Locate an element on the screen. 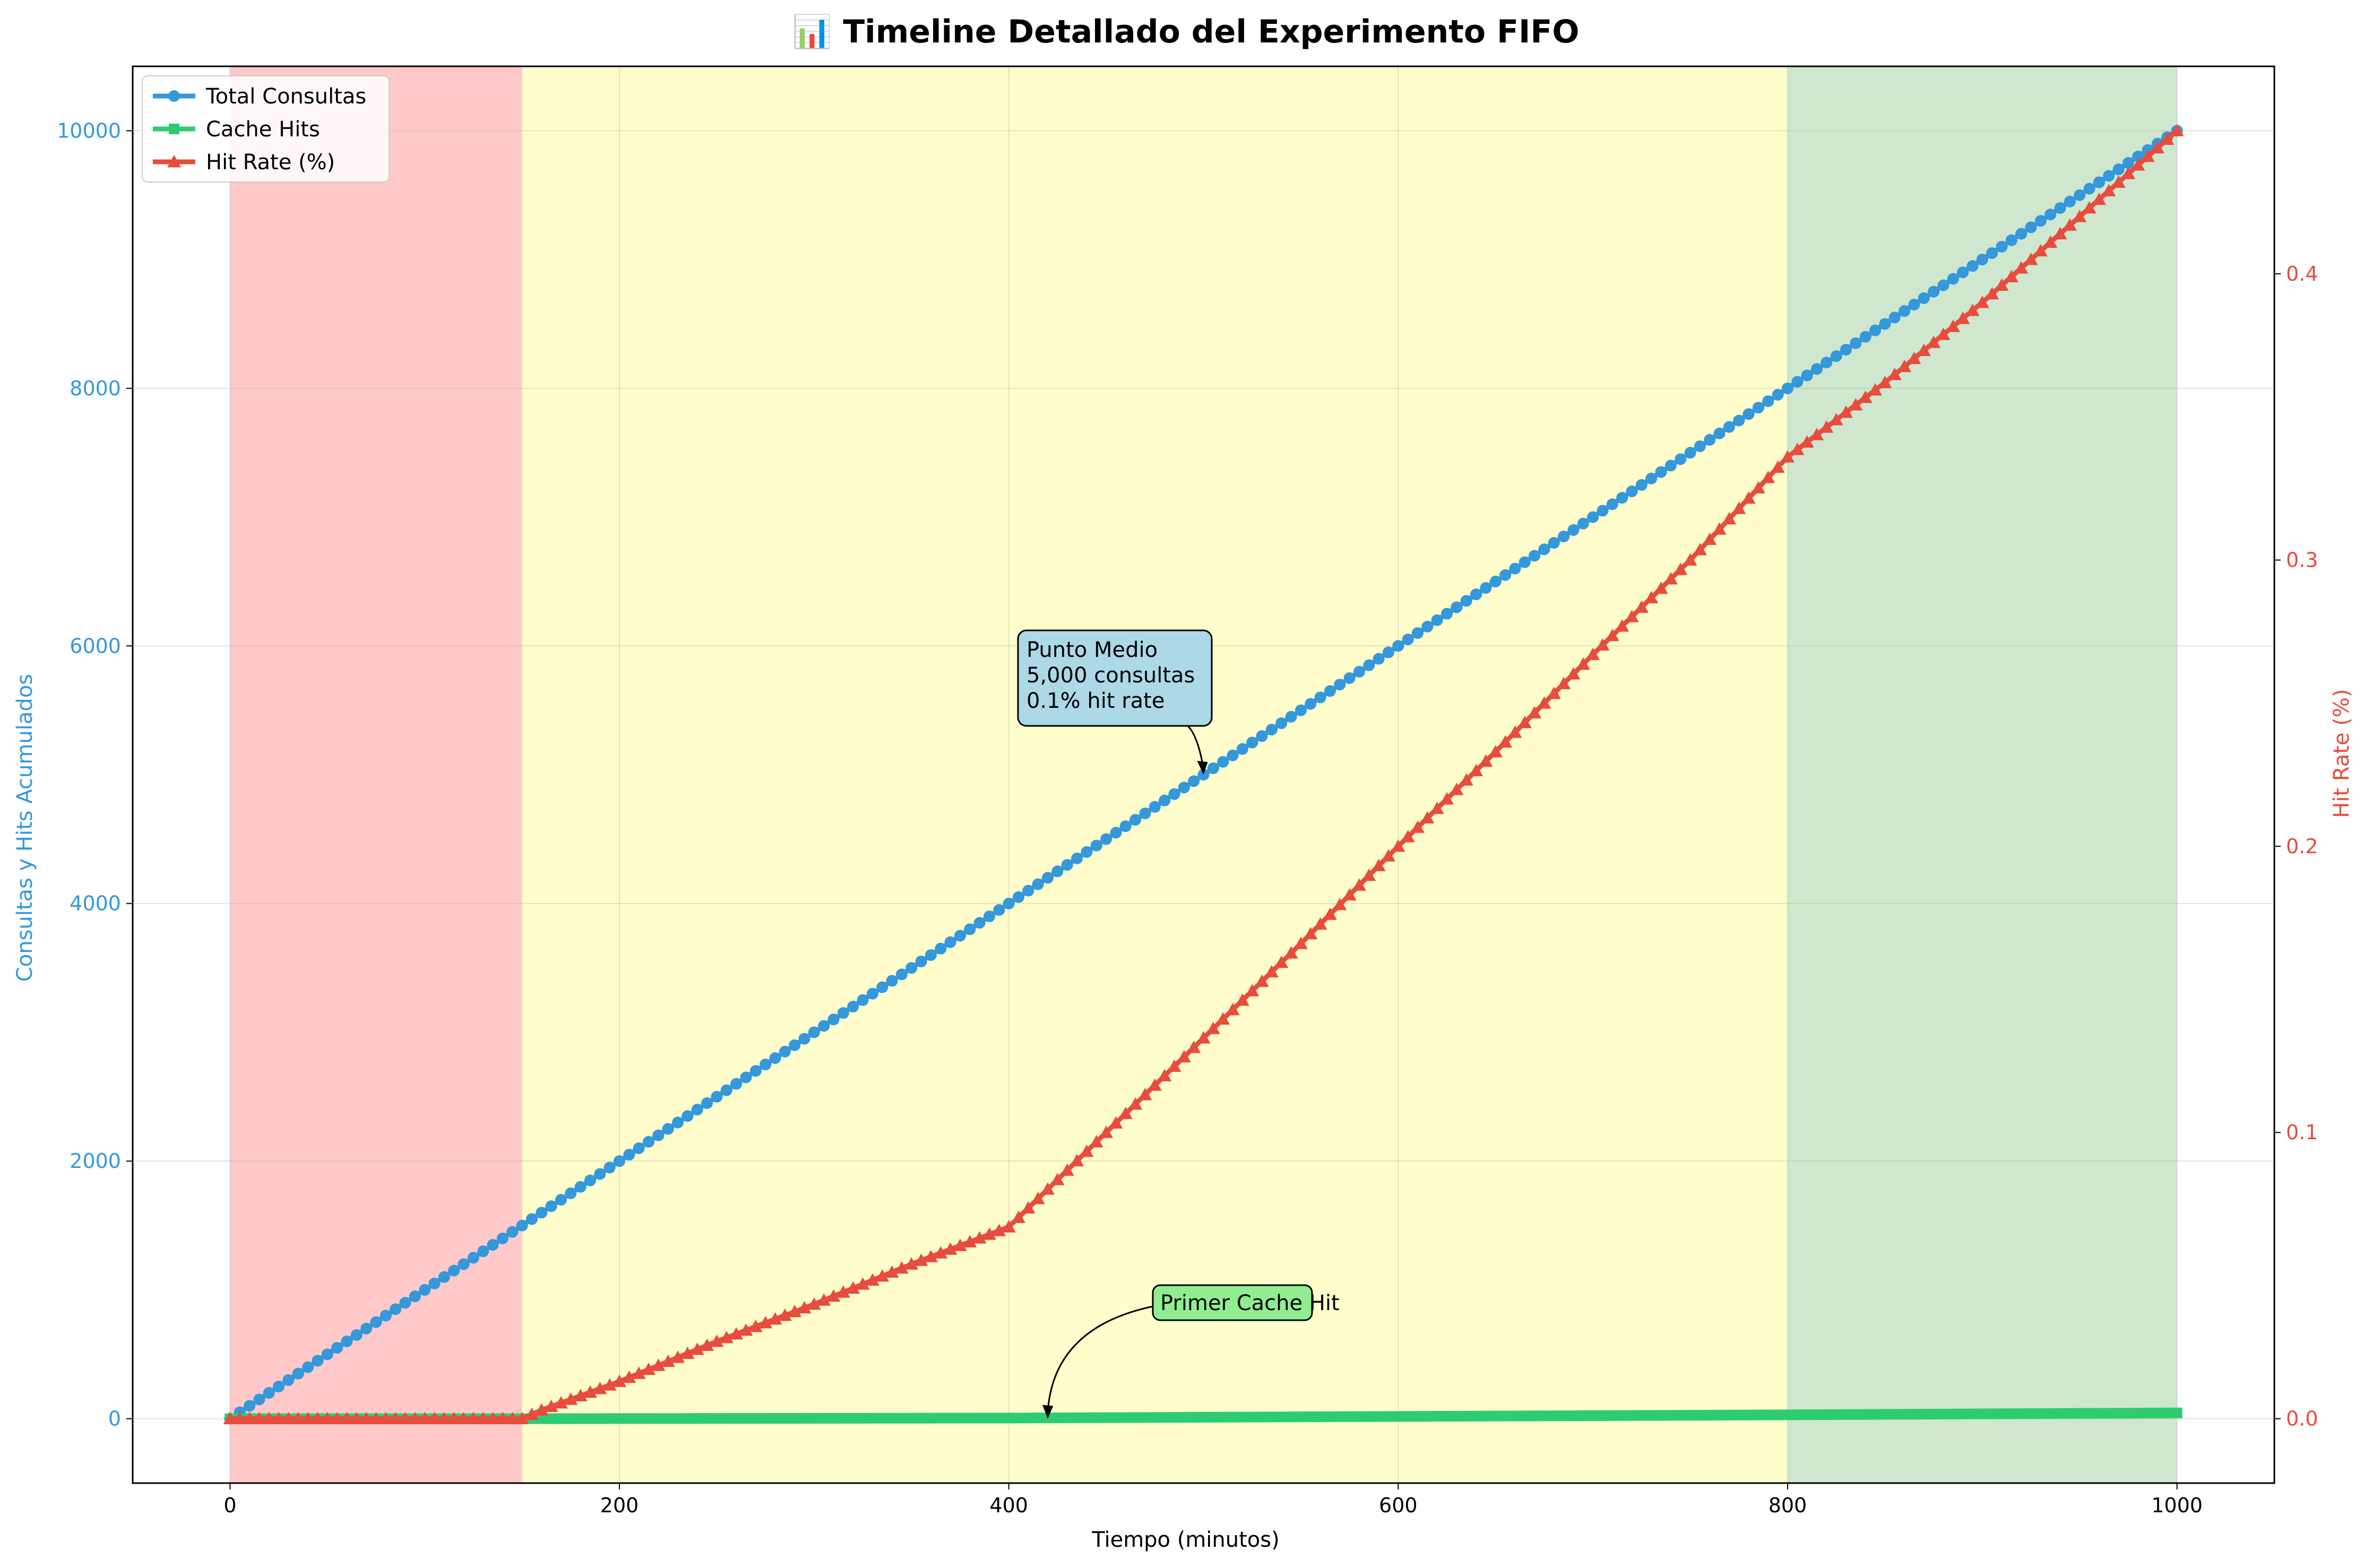  legend: Total Consultas Cache Hits Hit Rate (%) is located at coordinates (266, 129).